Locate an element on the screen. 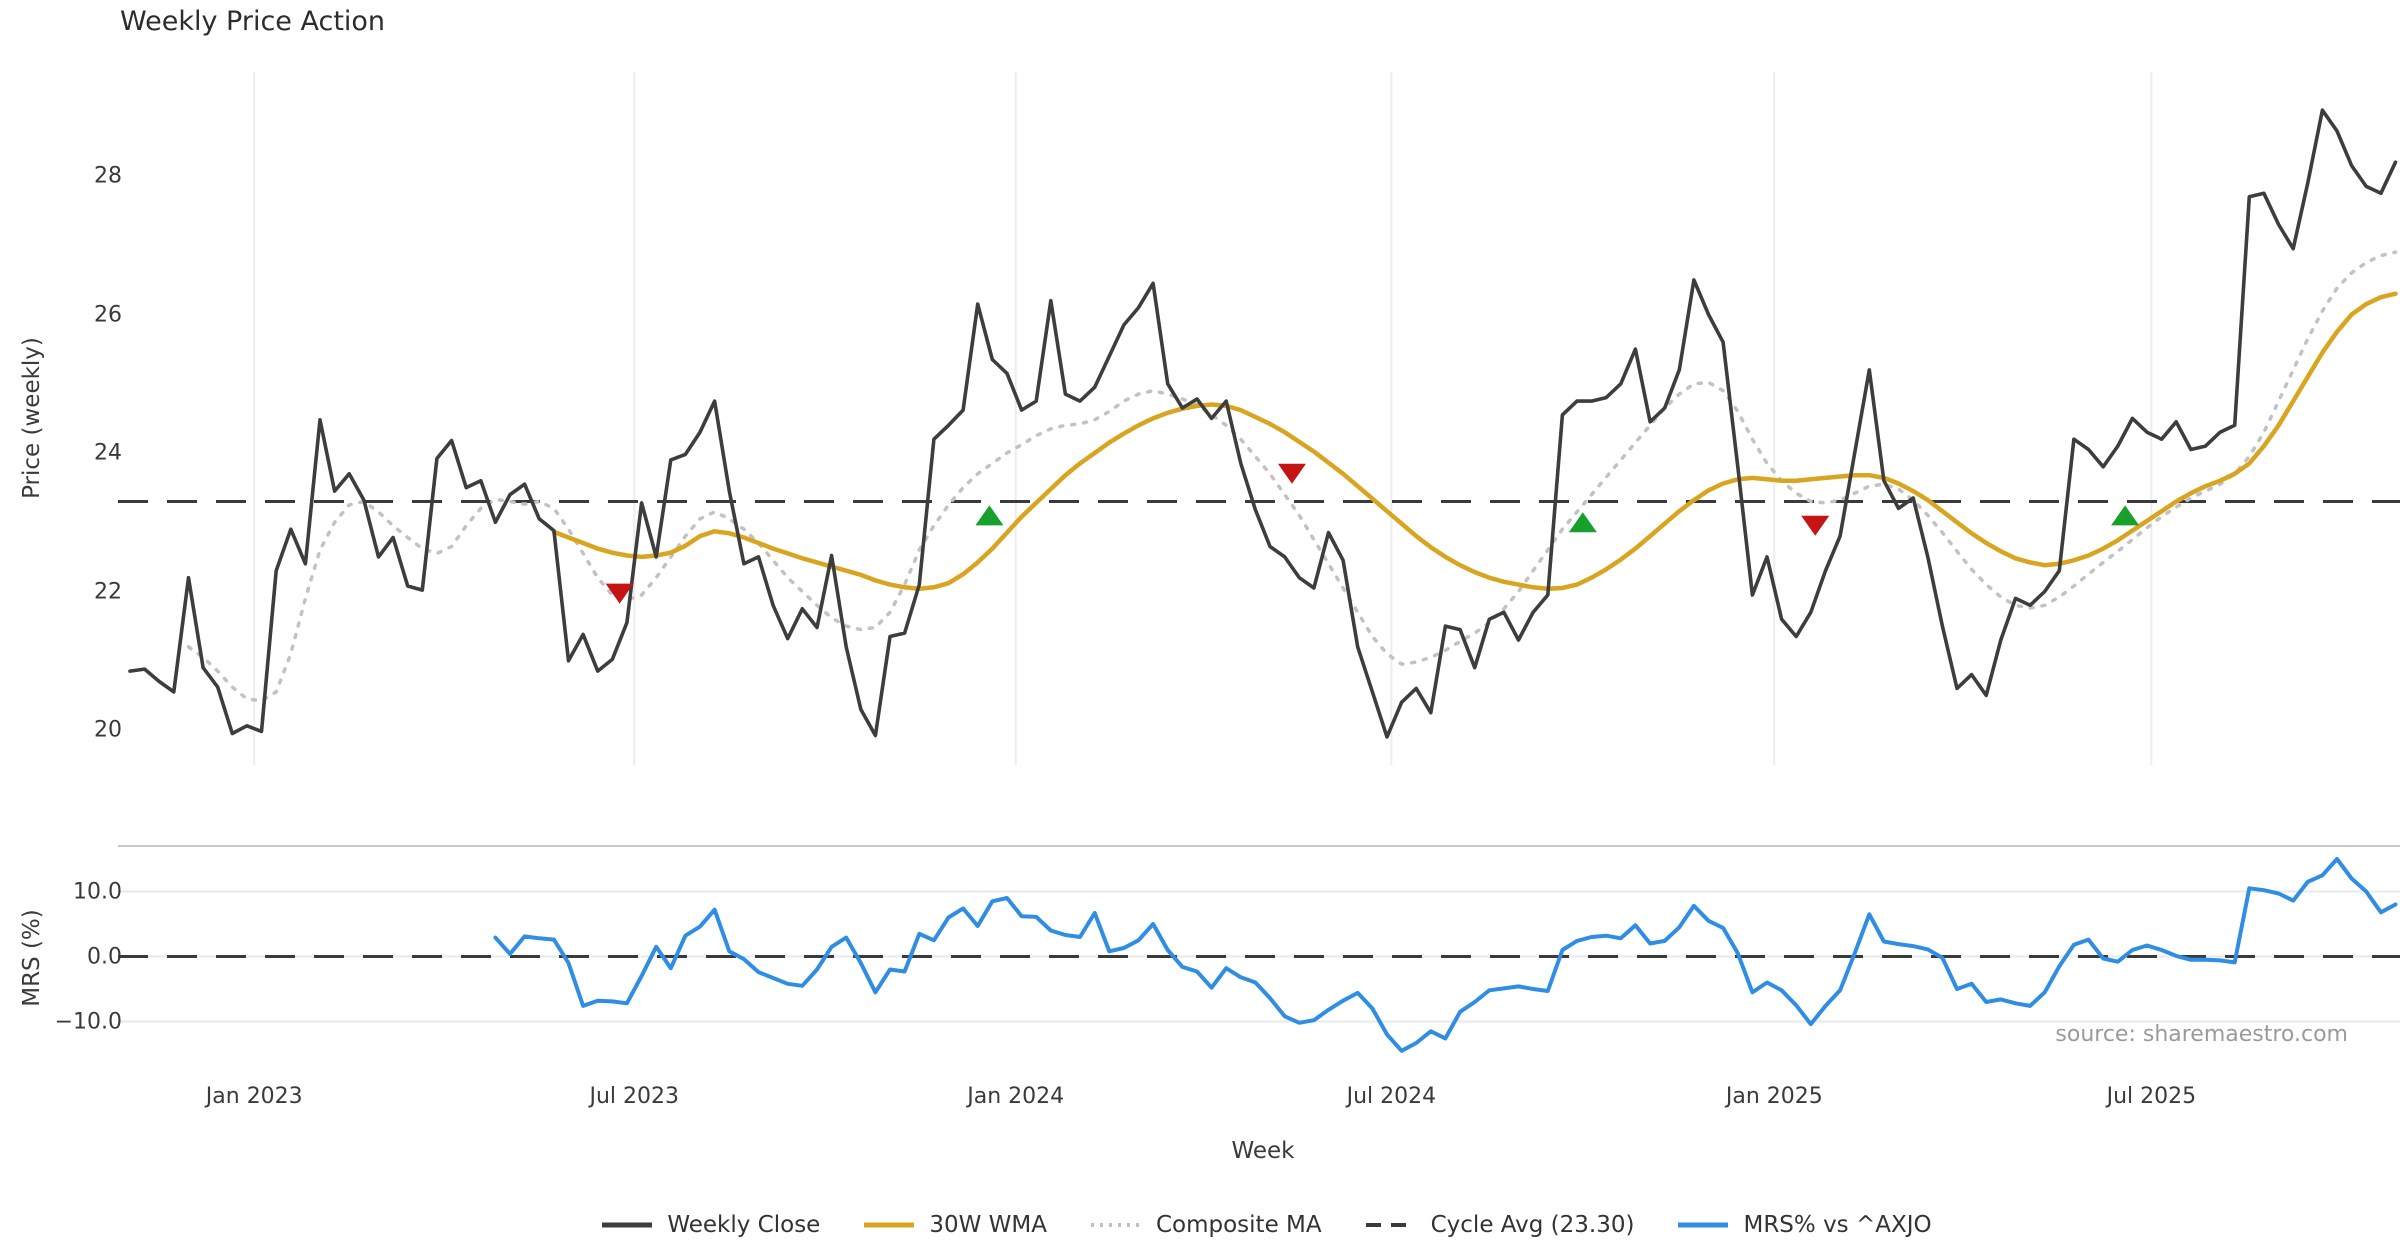 The height and width of the screenshot is (1260, 2400). price-tick-label: 20 is located at coordinates (108, 730).